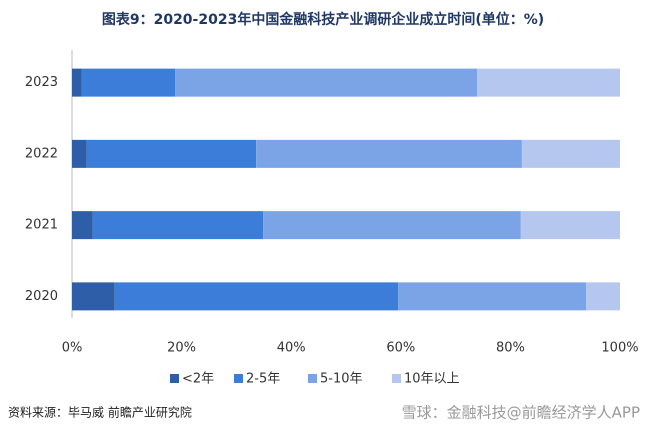 The height and width of the screenshot is (436, 647). What do you see at coordinates (41, 225) in the screenshot?
I see `y-tick-label: 2021` at bounding box center [41, 225].